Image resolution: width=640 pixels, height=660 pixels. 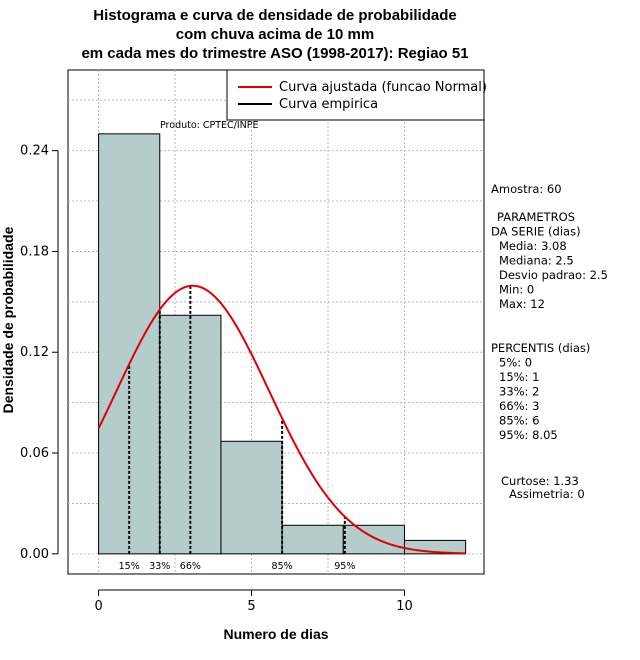 I want to click on x-tick-label-2: 10, so click(x=404, y=606).